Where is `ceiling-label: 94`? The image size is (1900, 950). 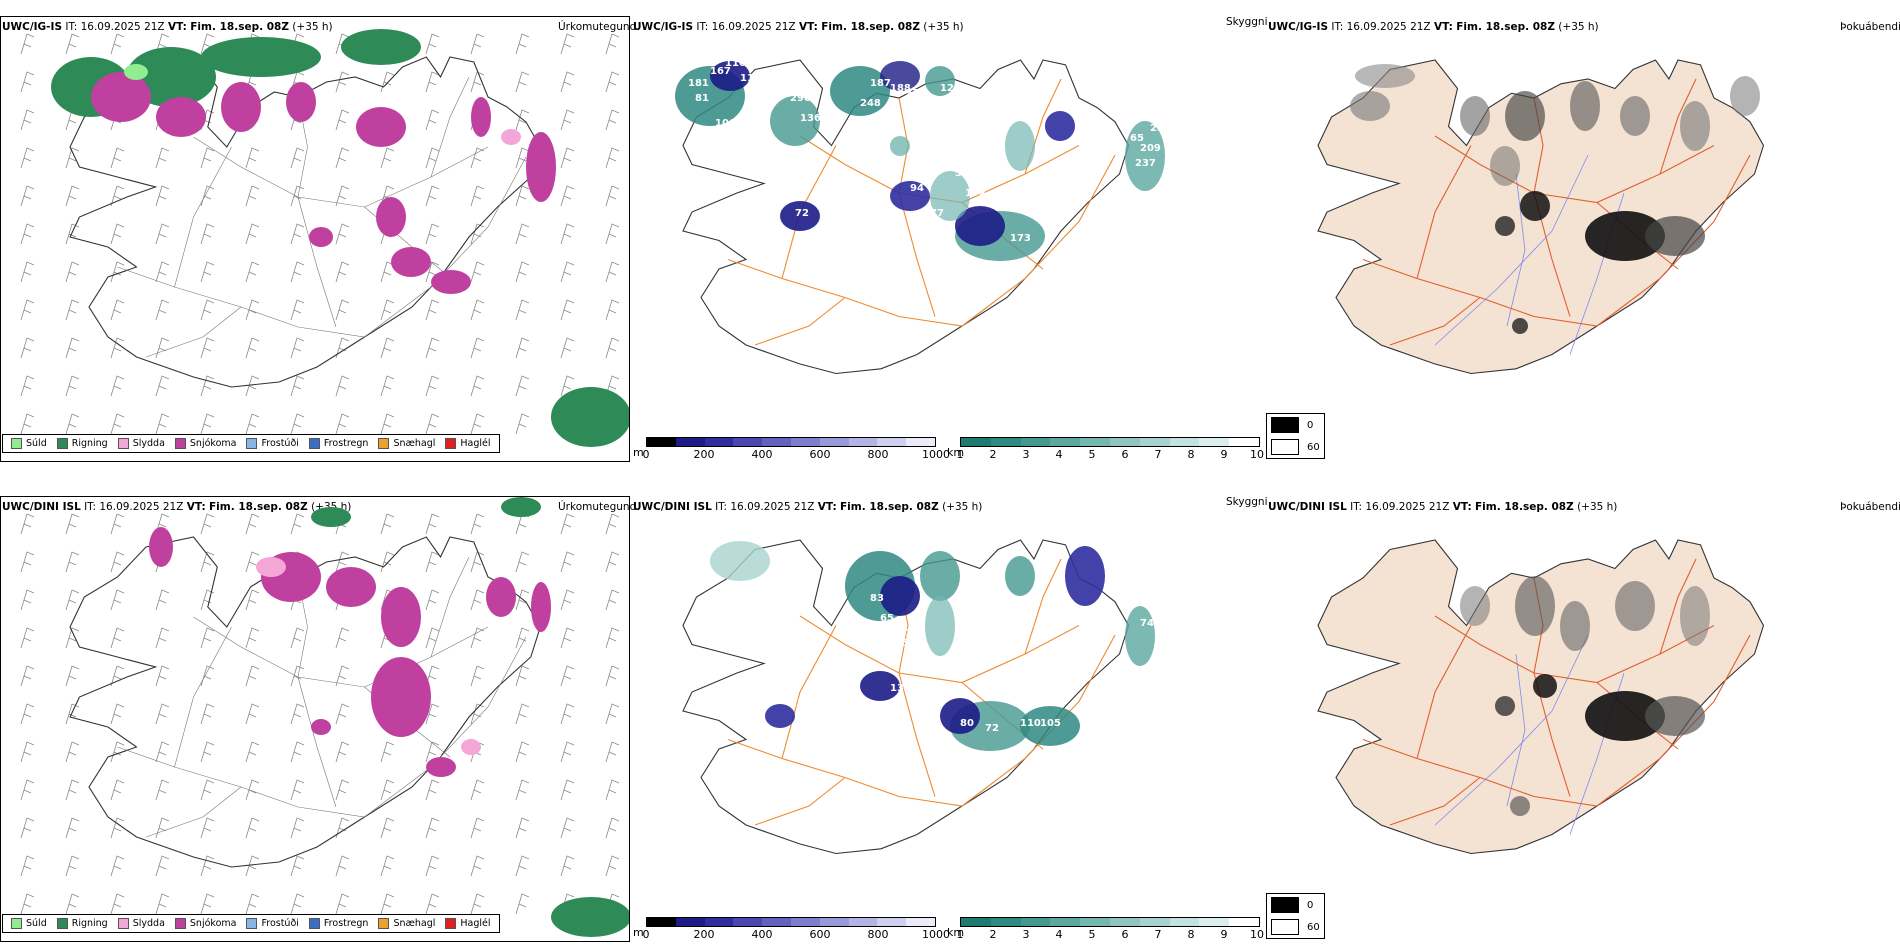 ceiling-label: 94 is located at coordinates (927, 723).